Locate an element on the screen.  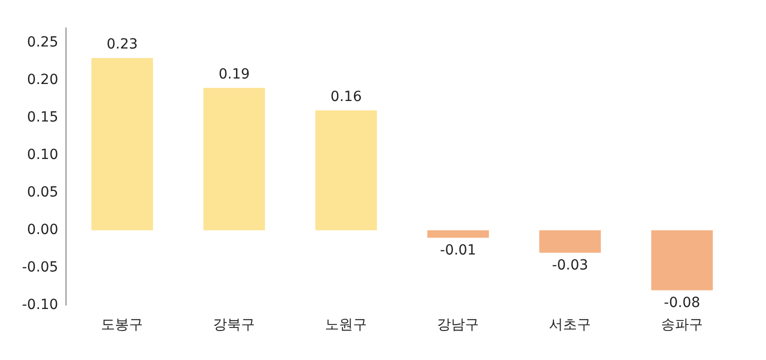
x-tick-label: 강북구 is located at coordinates (234, 325).